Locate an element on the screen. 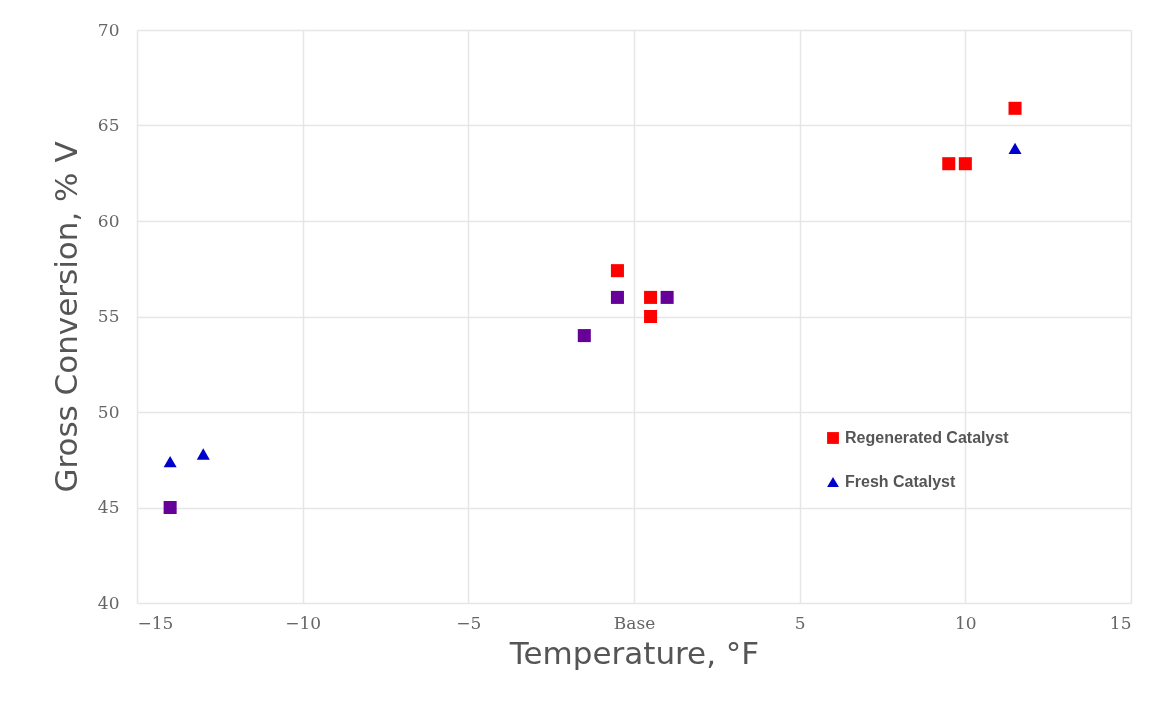 This screenshot has width=1155, height=719. y-axis-title: Gross Conversion, % V is located at coordinates (65, 317).